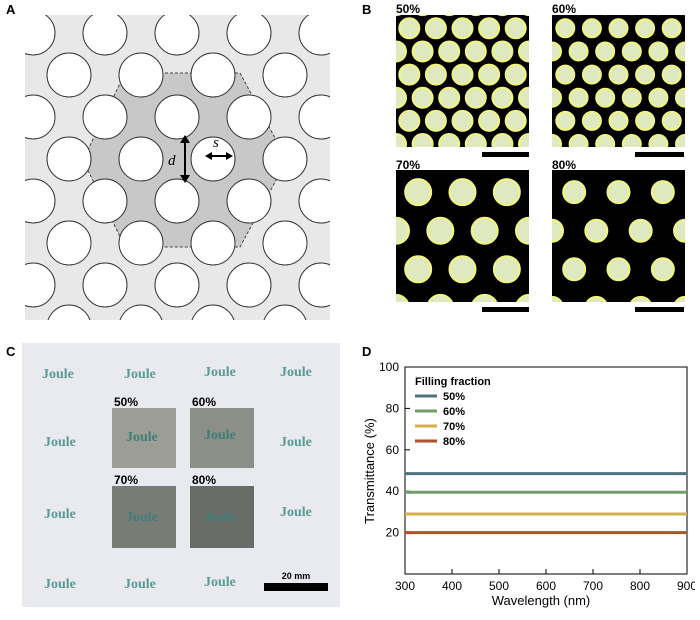  I want to click on diameter-arrow-head-top, so click(185, 139).